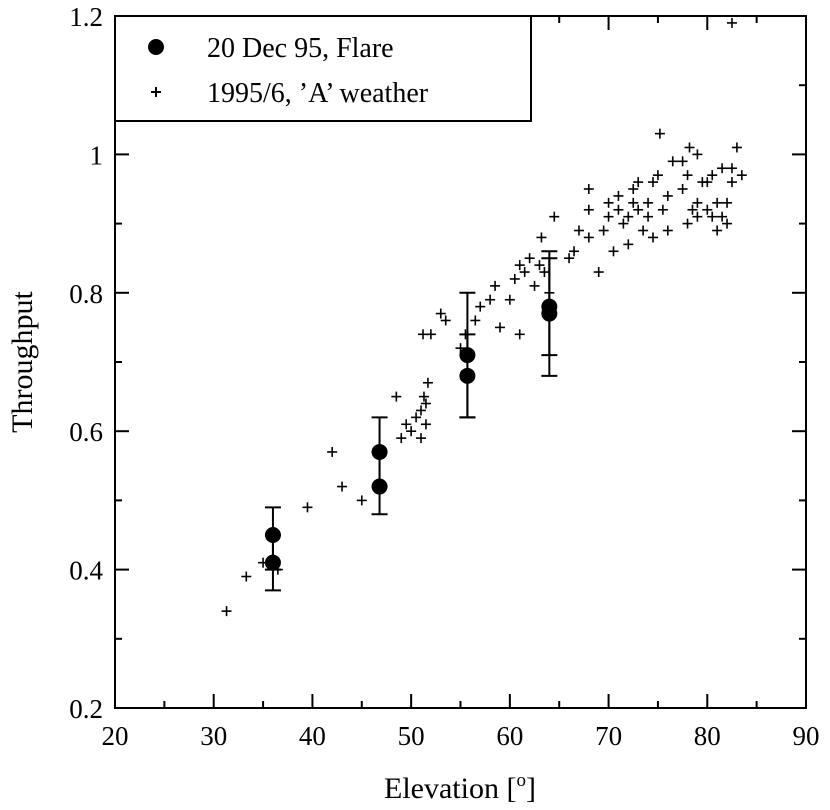 Image resolution: width=830 pixels, height=810 pixels. Describe the element at coordinates (22, 362) in the screenshot. I see `y-axis-title: Throughput` at that location.